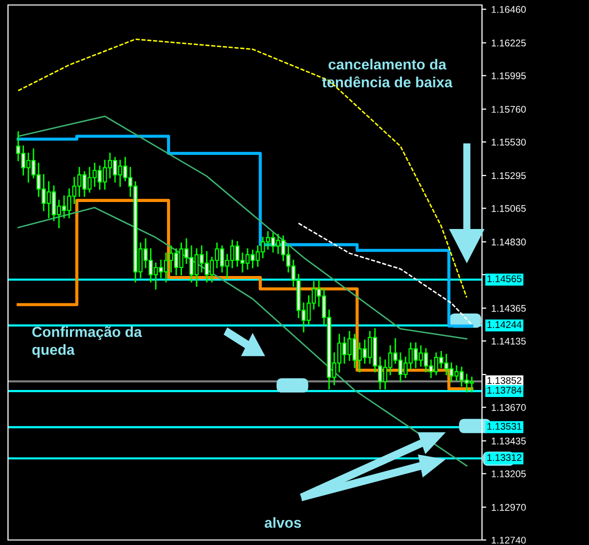 The width and height of the screenshot is (589, 545). I want to click on annotation: alvos, so click(282, 522).